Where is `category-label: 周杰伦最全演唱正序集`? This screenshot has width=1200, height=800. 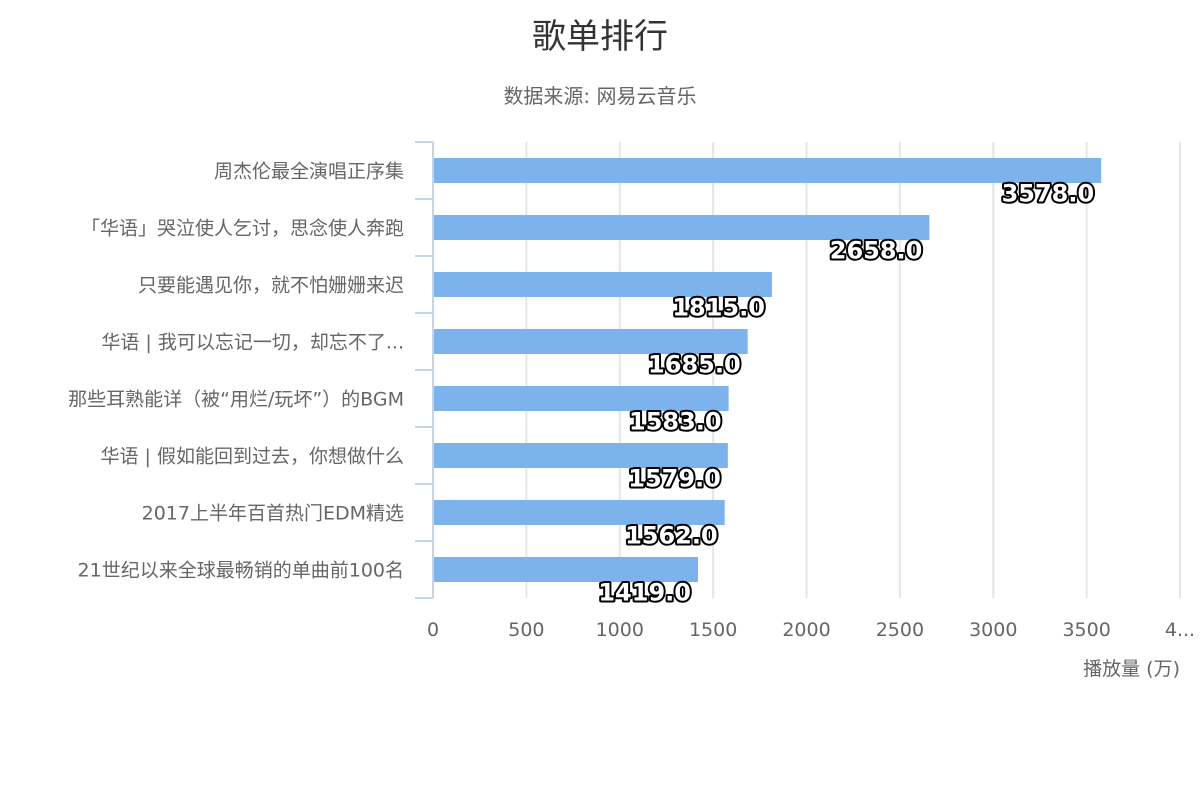
category-label: 周杰伦最全演唱正序集 is located at coordinates (309, 172).